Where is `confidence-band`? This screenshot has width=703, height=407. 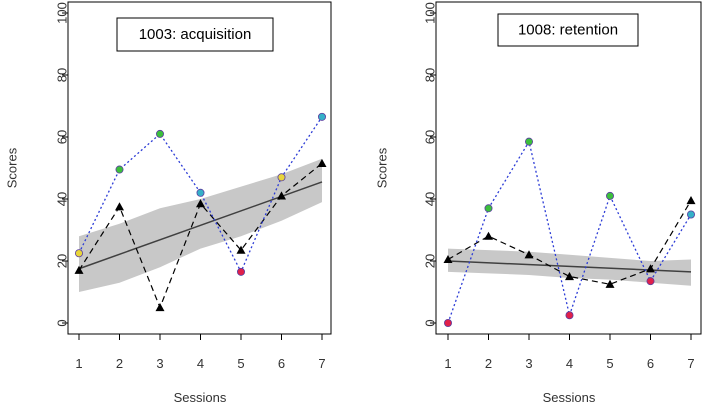 confidence-band is located at coordinates (569, 267).